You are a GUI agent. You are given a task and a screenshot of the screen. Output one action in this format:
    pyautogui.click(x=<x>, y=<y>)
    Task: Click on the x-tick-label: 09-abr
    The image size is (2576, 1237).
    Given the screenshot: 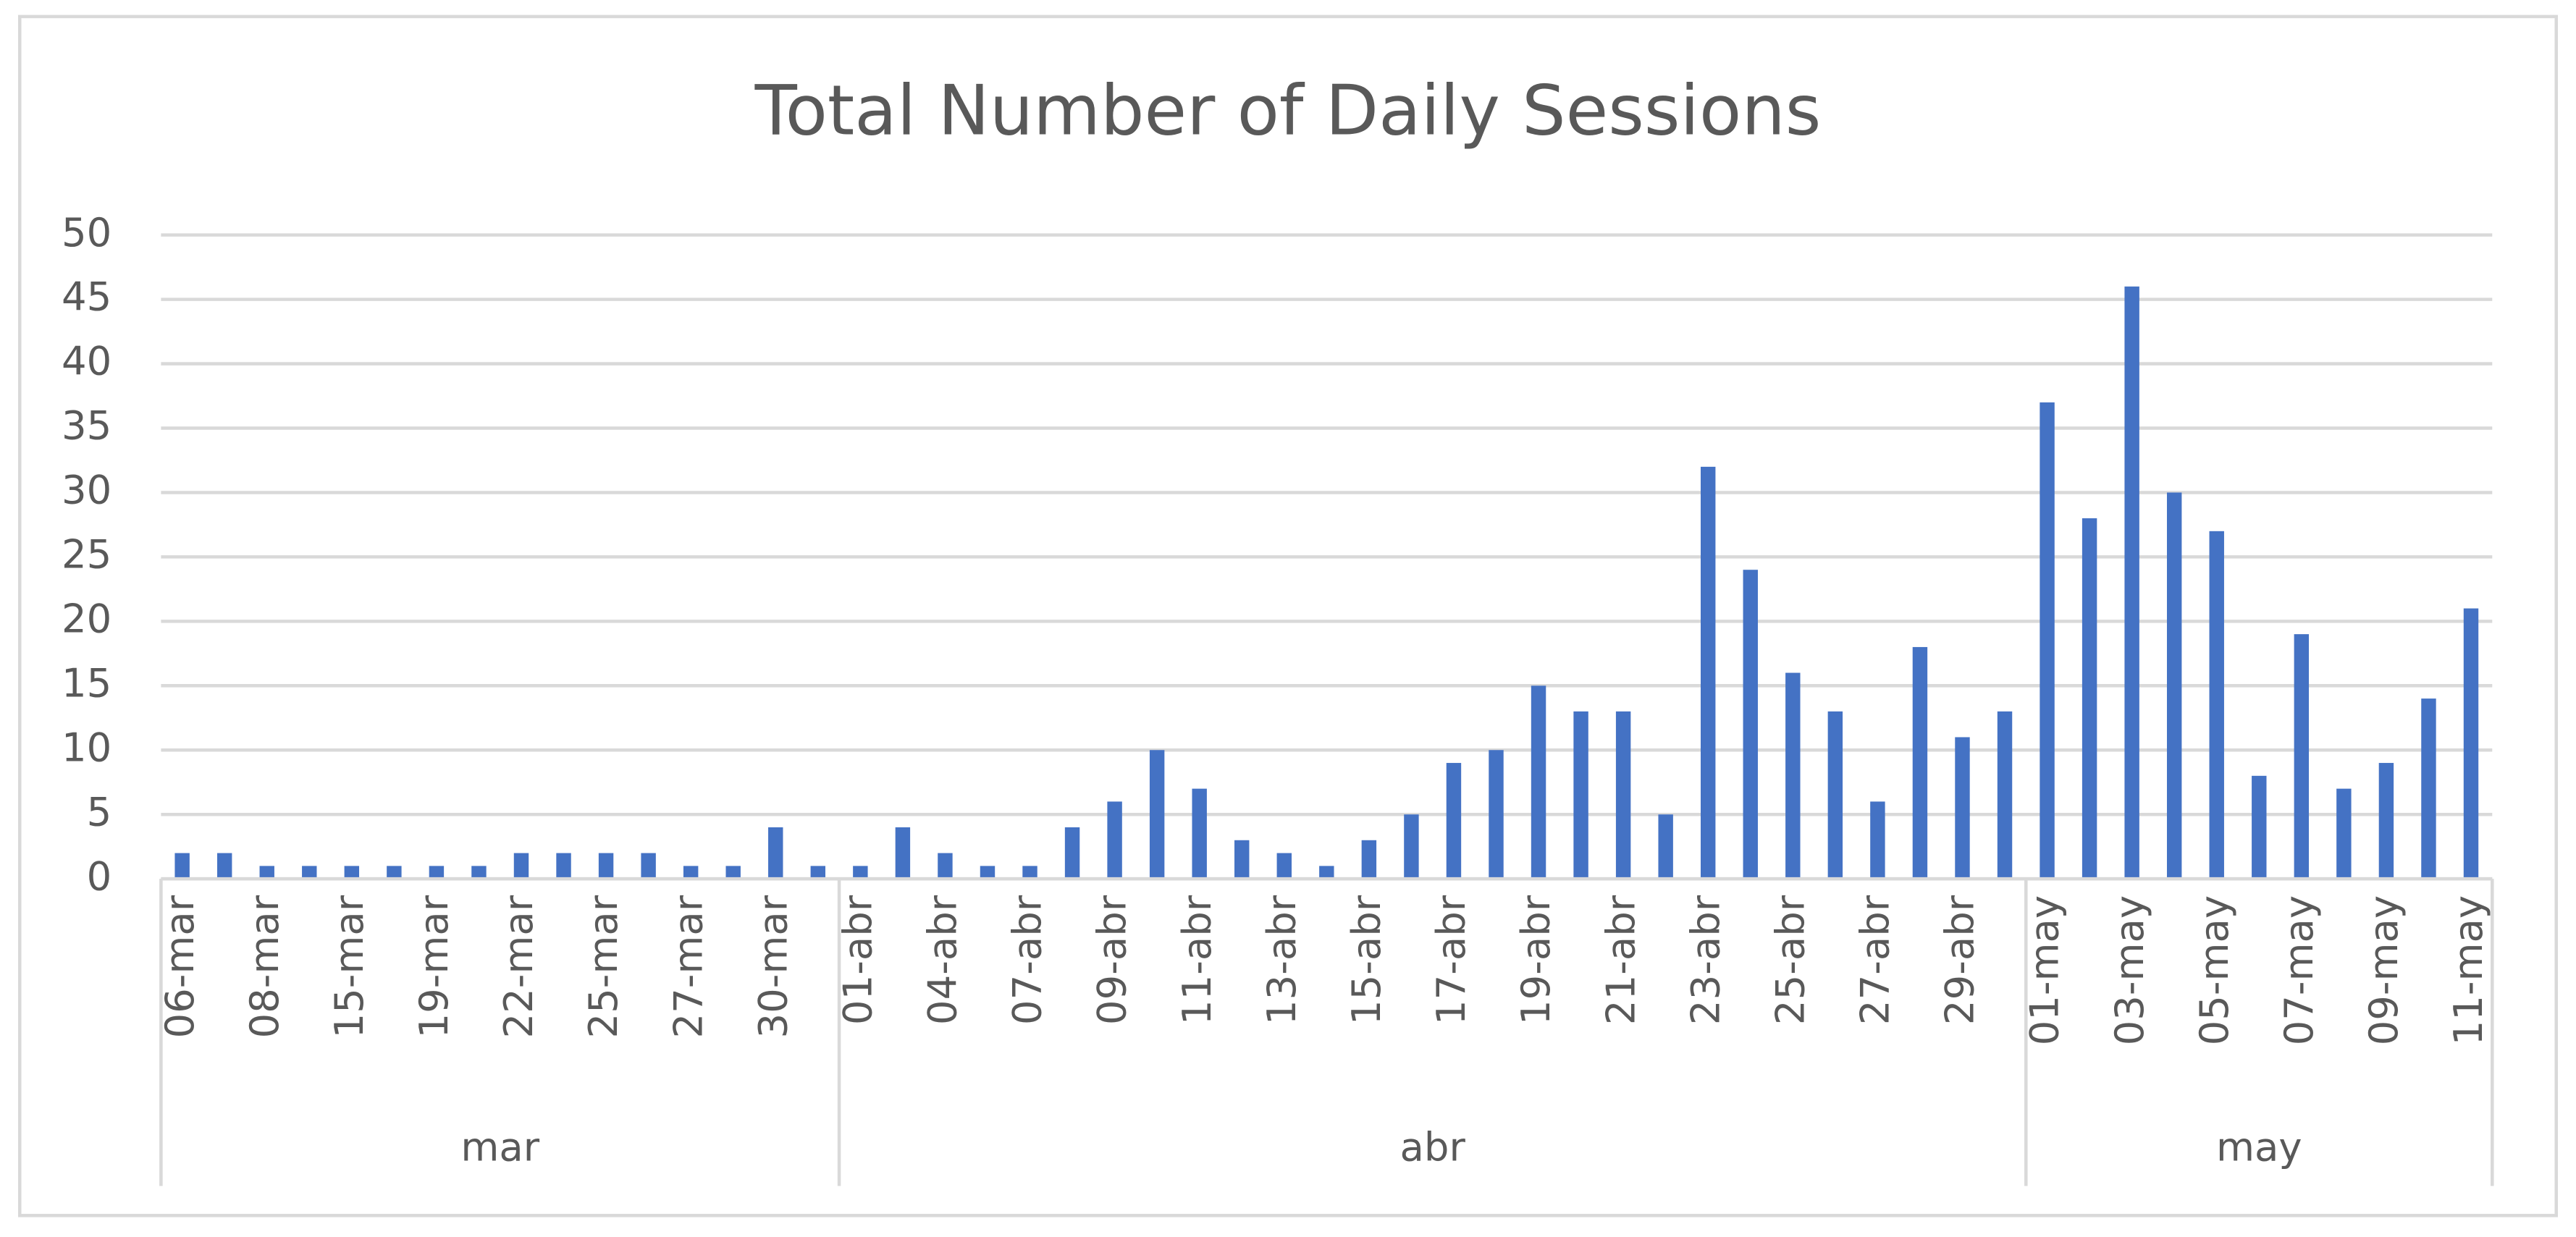 What is the action you would take?
    pyautogui.click(x=1112, y=960)
    